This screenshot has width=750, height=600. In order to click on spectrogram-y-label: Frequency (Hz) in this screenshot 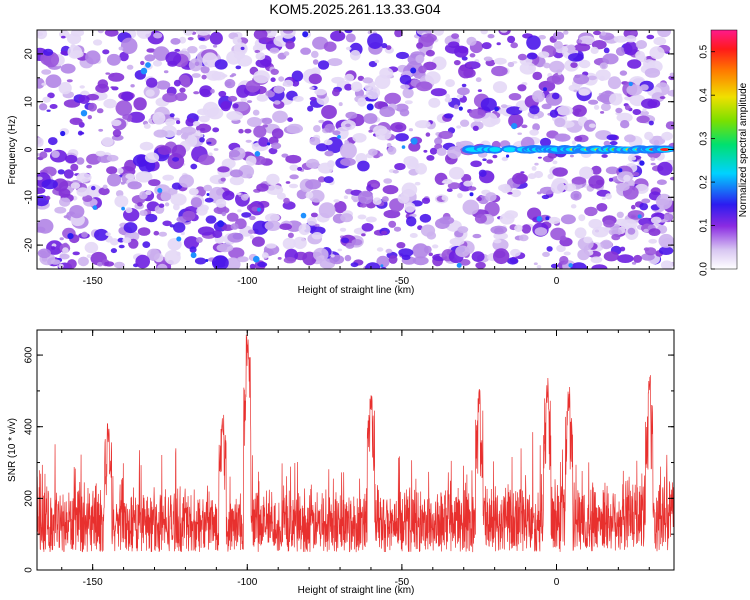, I will do `click(12, 150)`.